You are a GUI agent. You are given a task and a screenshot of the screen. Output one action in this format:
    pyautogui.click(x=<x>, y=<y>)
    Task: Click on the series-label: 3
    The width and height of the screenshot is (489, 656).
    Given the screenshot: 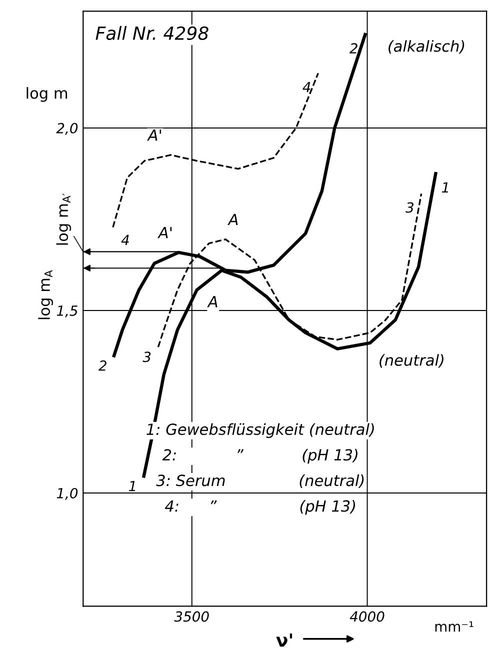 What is the action you would take?
    pyautogui.click(x=410, y=207)
    